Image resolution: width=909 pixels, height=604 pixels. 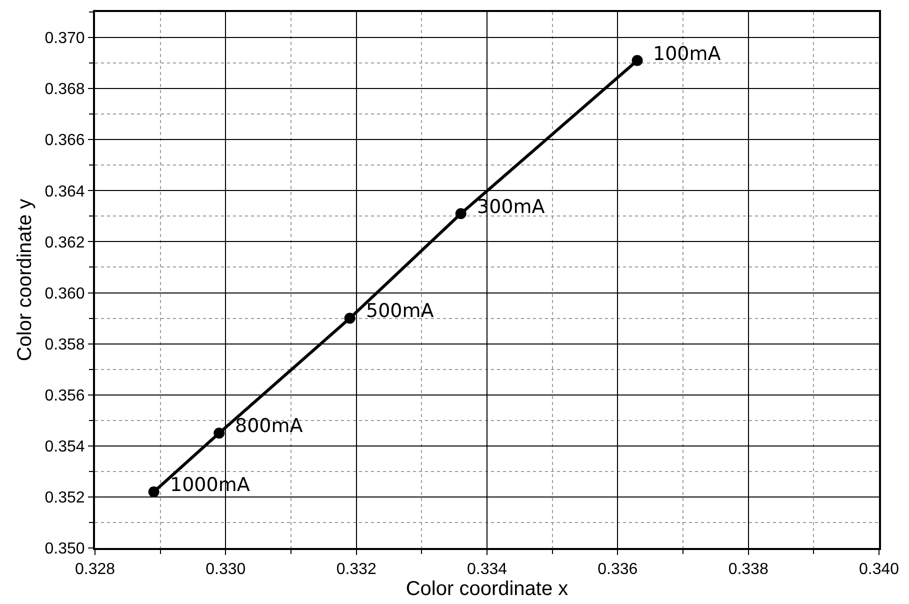 I want to click on annotation: 800mA, so click(x=269, y=426).